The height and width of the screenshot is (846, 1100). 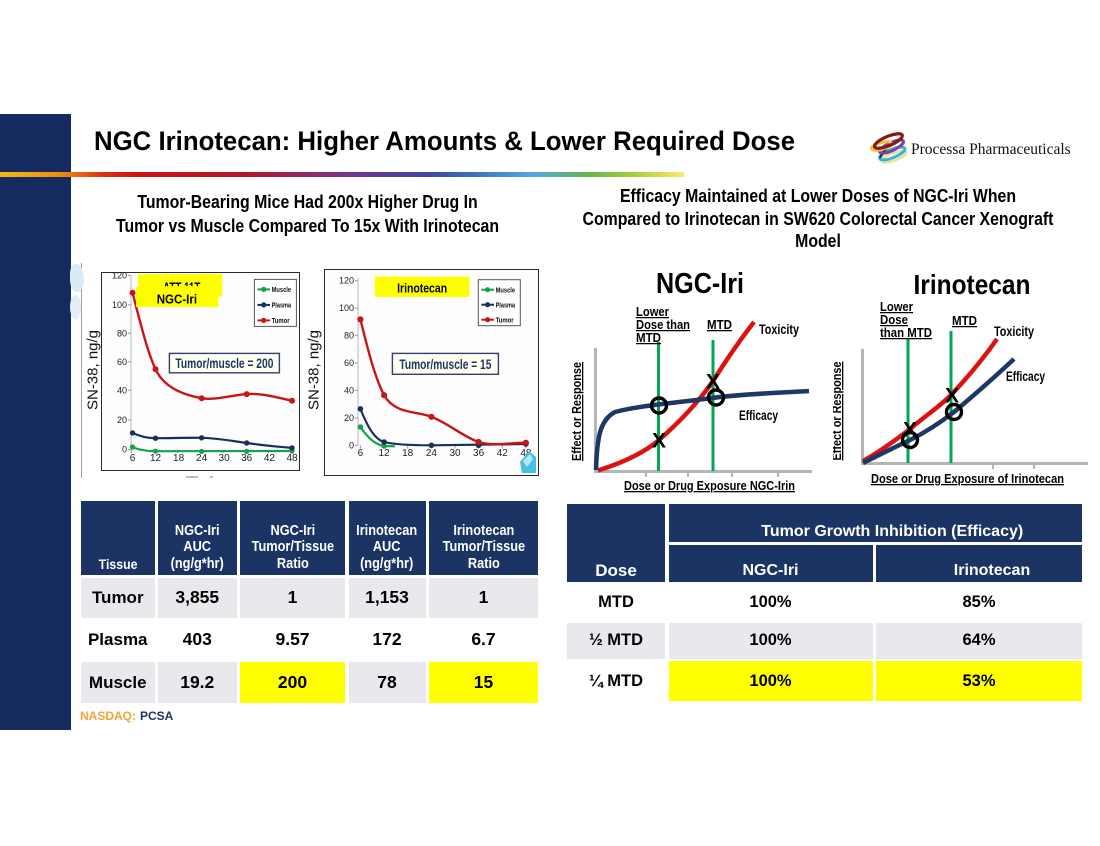 What do you see at coordinates (906, 333) in the screenshot?
I see `svg-text: than MTD` at bounding box center [906, 333].